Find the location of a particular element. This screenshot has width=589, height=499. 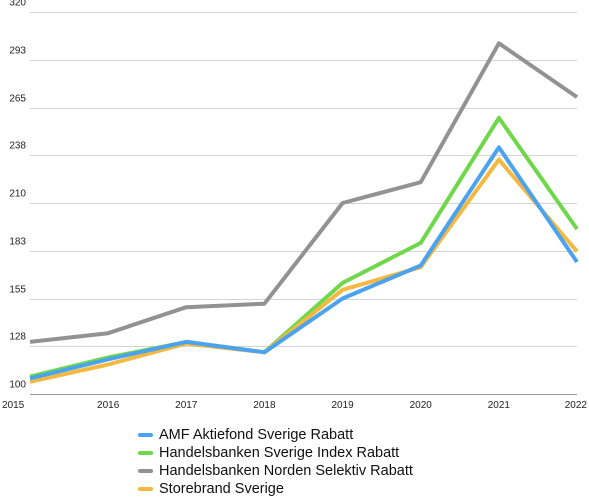

y-axis-ticks: 100 128 155 183 210 238 265 293 320 is located at coordinates (17, 195).